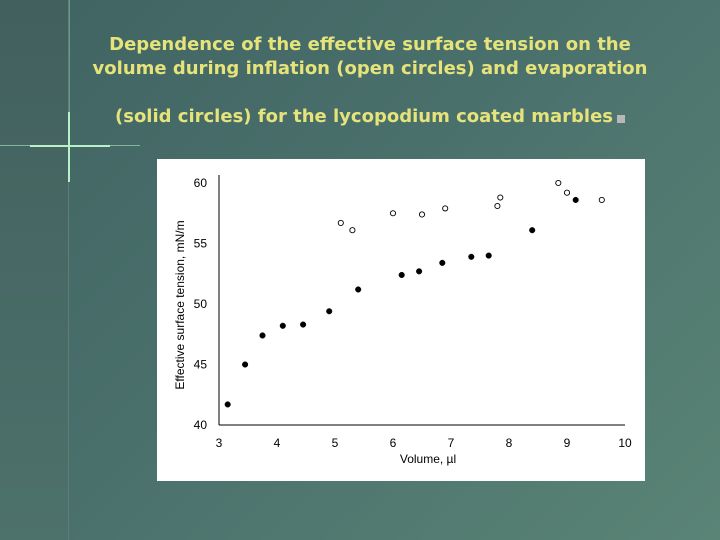 Image resolution: width=720 pixels, height=540 pixels. What do you see at coordinates (201, 365) in the screenshot?
I see `y-tick-label: 45` at bounding box center [201, 365].